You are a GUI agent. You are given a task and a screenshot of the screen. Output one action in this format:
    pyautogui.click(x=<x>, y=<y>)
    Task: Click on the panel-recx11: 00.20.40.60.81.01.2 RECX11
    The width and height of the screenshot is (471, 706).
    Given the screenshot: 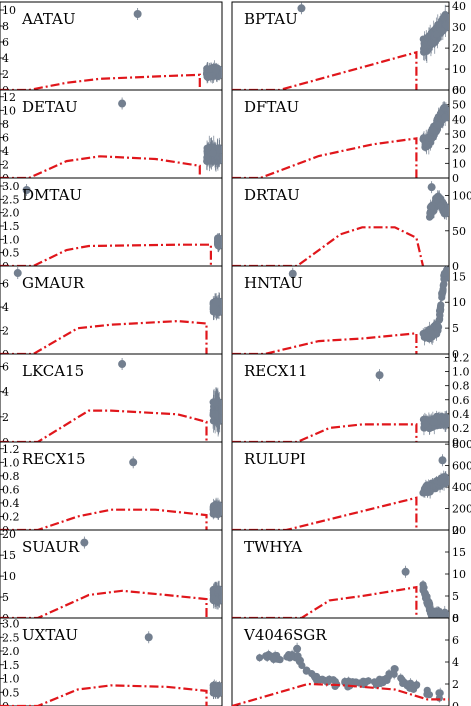 What is the action you would take?
    pyautogui.click(x=350, y=400)
    